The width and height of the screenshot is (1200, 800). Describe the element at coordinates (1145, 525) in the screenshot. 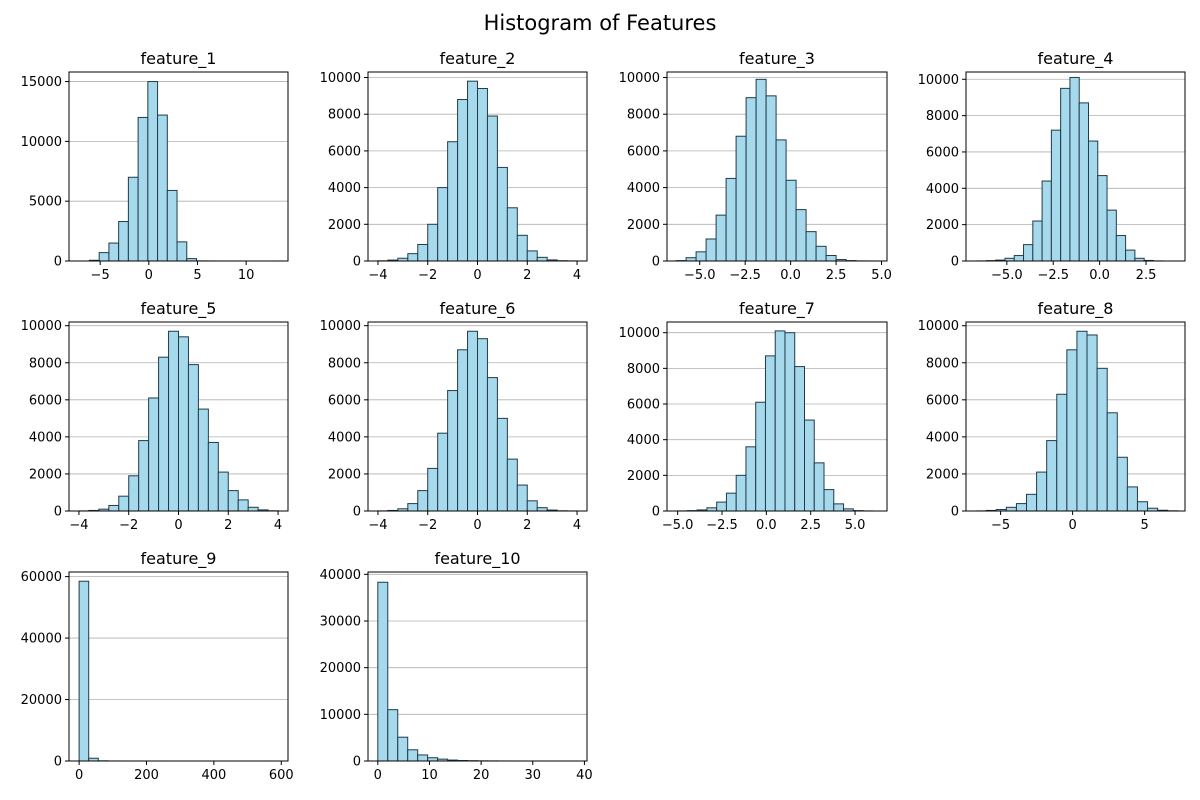

I see `x-tick-label: 5` at that location.